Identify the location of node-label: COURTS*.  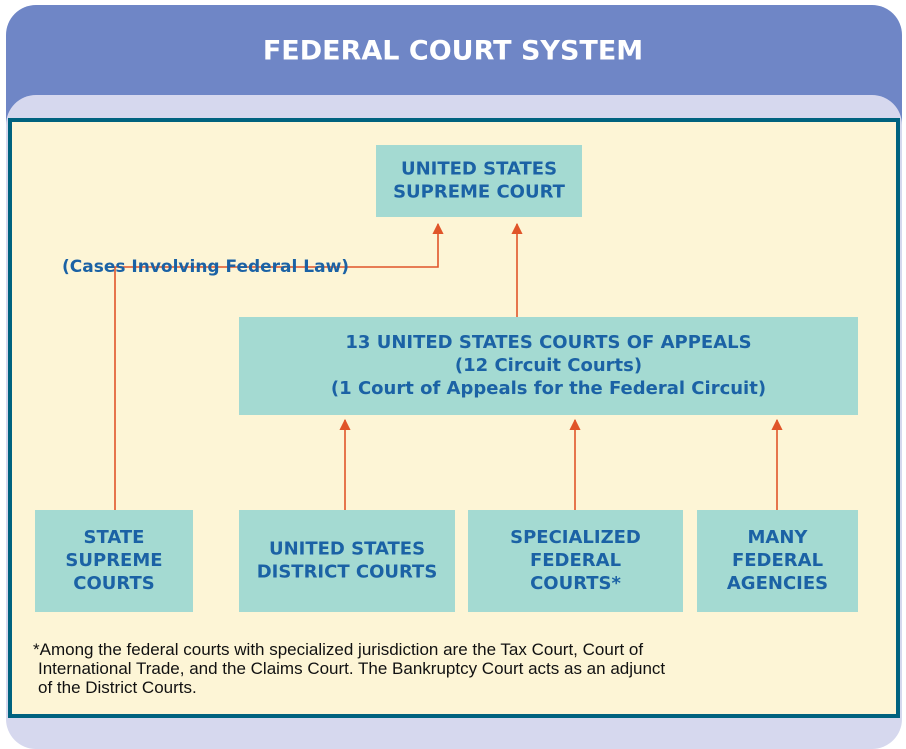
(575, 583).